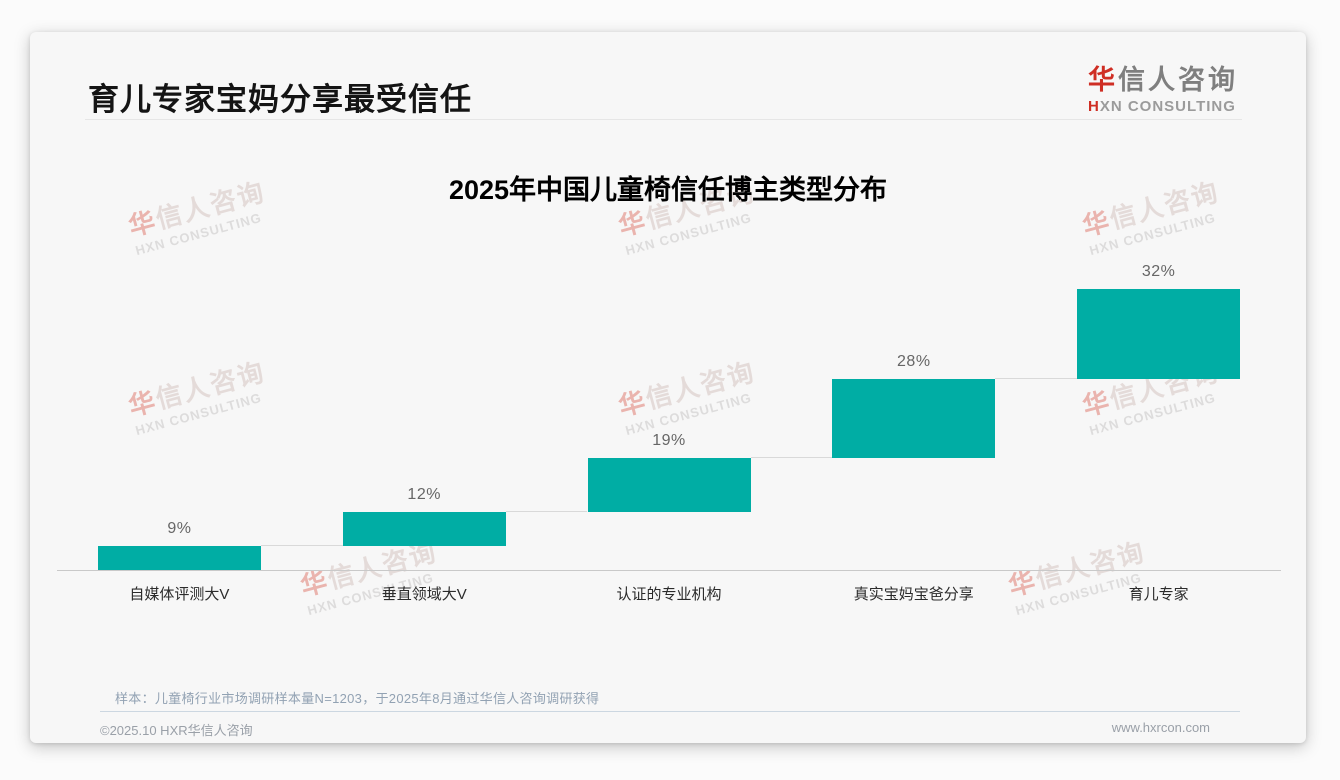 The image size is (1340, 780). I want to click on category-label: 育儿专家, so click(1158, 594).